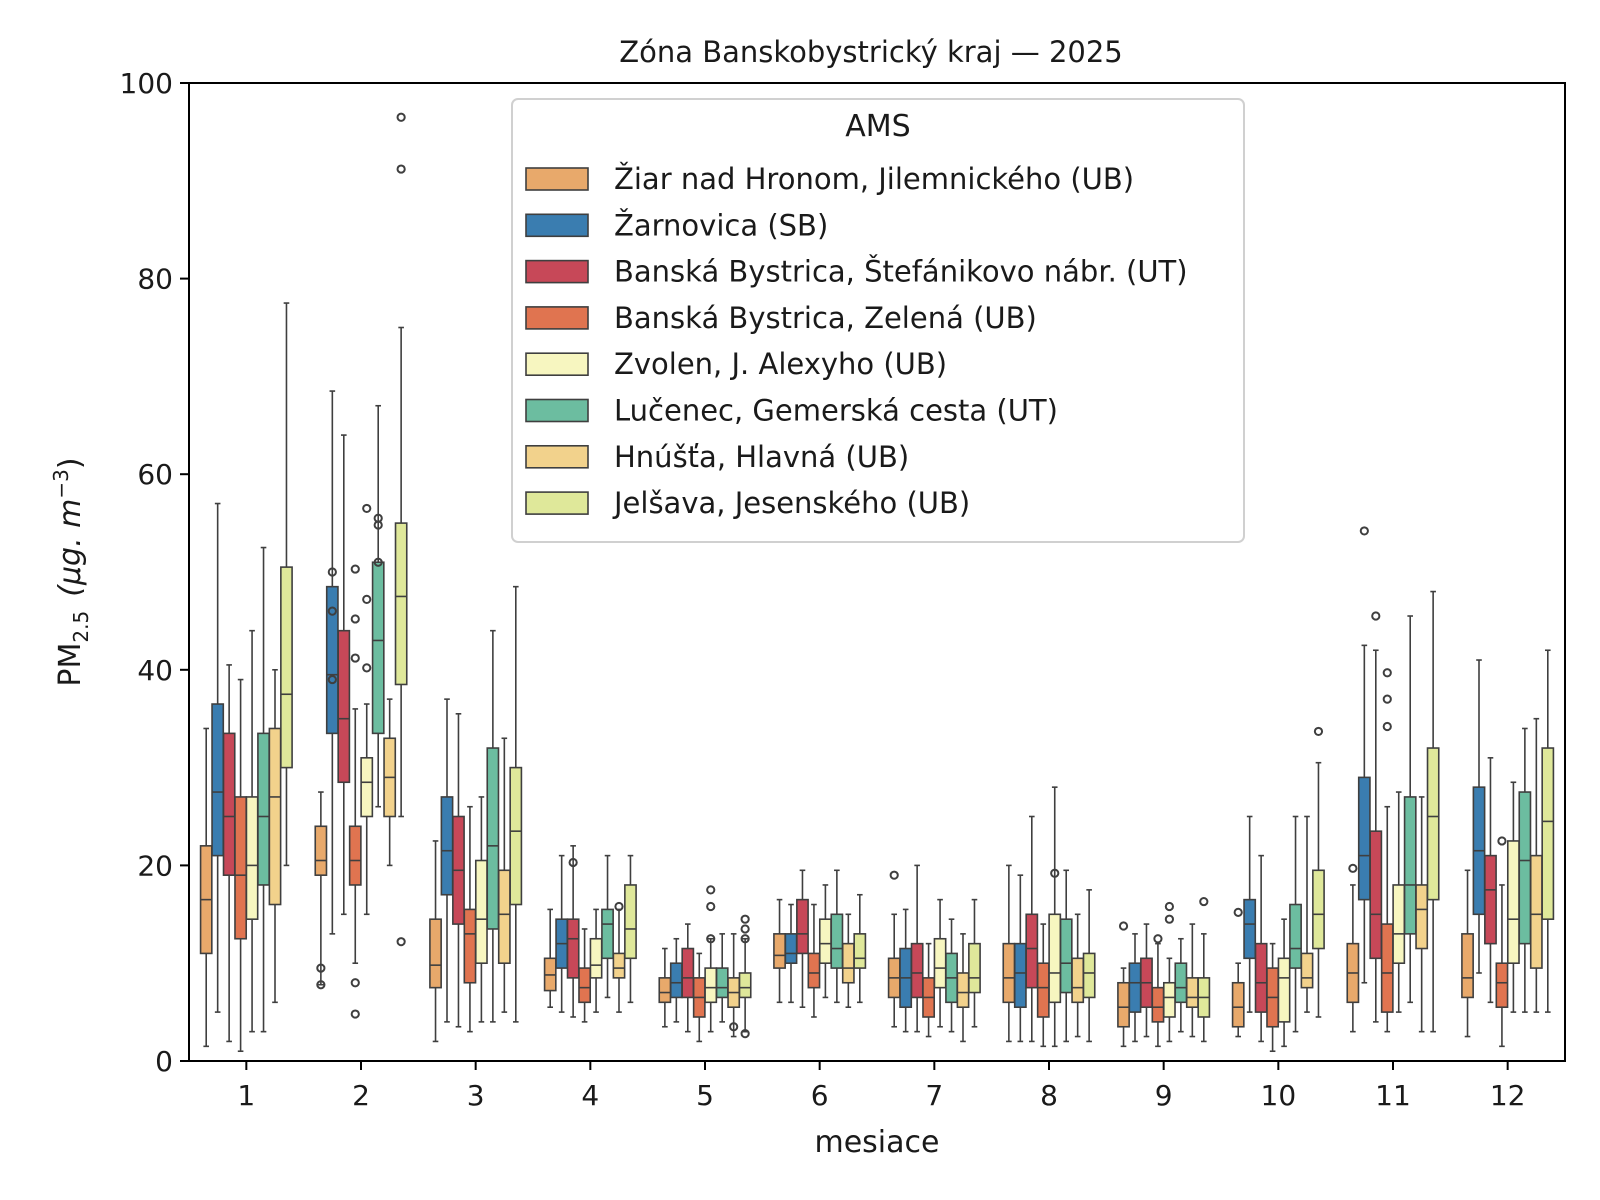  I want to click on y-tick-label: 0, so click(164, 1061).